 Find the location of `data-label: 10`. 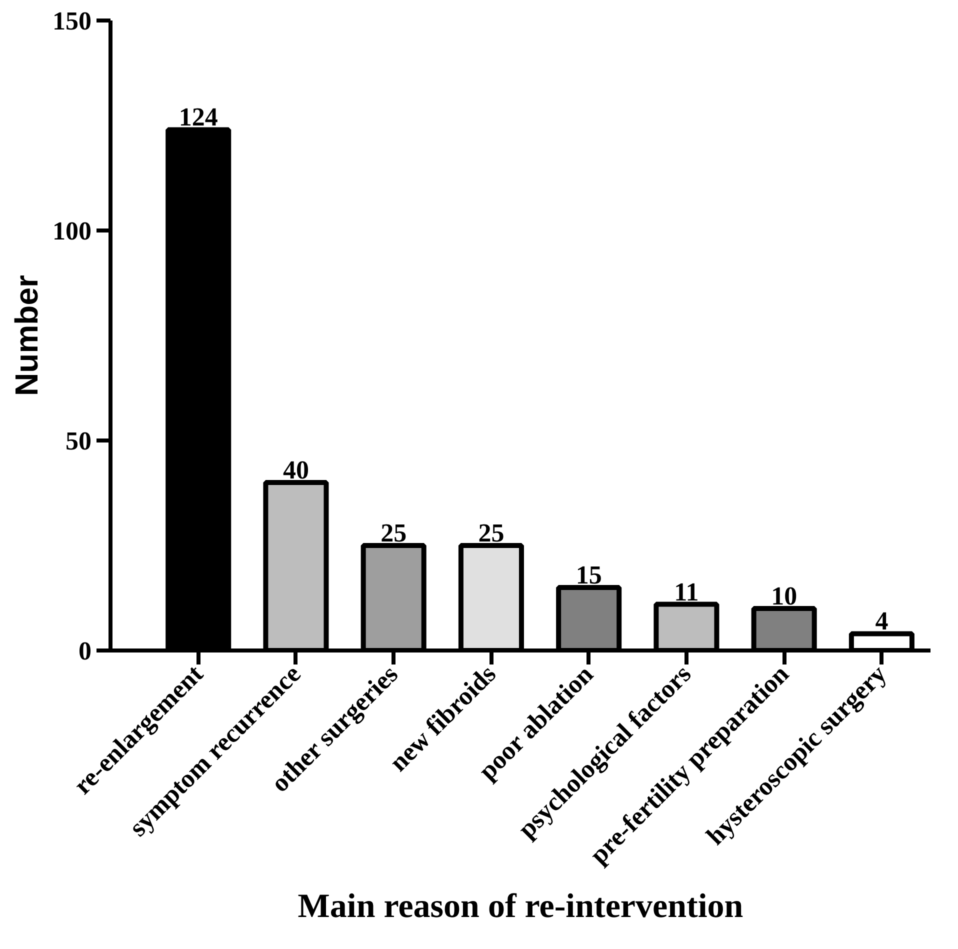

data-label: 10 is located at coordinates (784, 596).